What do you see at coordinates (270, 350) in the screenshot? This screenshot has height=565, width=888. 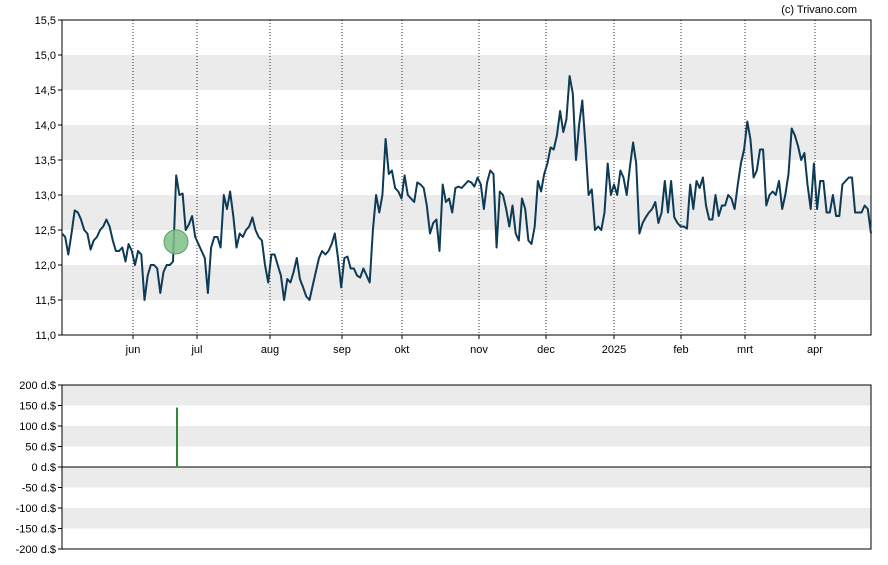 I see `x-tick-label: aug` at bounding box center [270, 350].